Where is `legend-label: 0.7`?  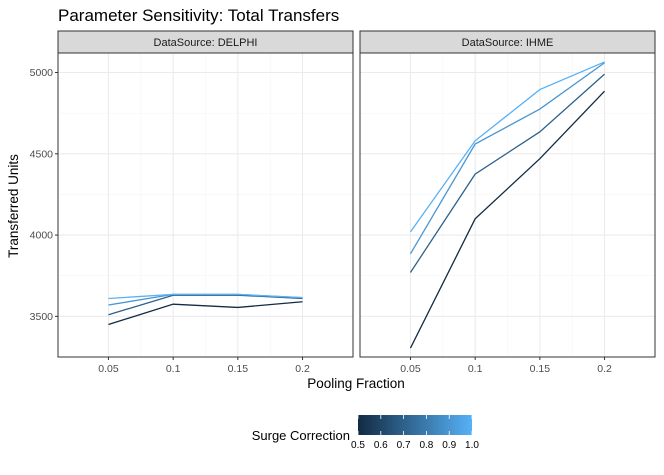 legend-label: 0.7 is located at coordinates (404, 445).